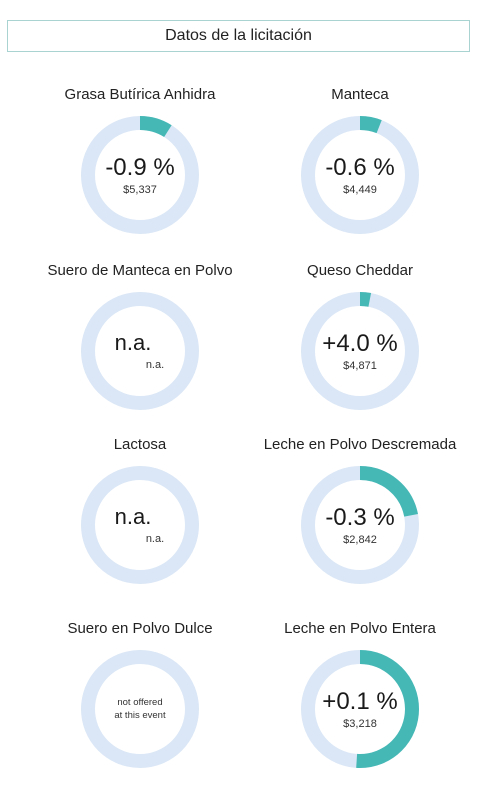 This screenshot has width=482, height=800. I want to click on price-value: $4,449, so click(360, 190).